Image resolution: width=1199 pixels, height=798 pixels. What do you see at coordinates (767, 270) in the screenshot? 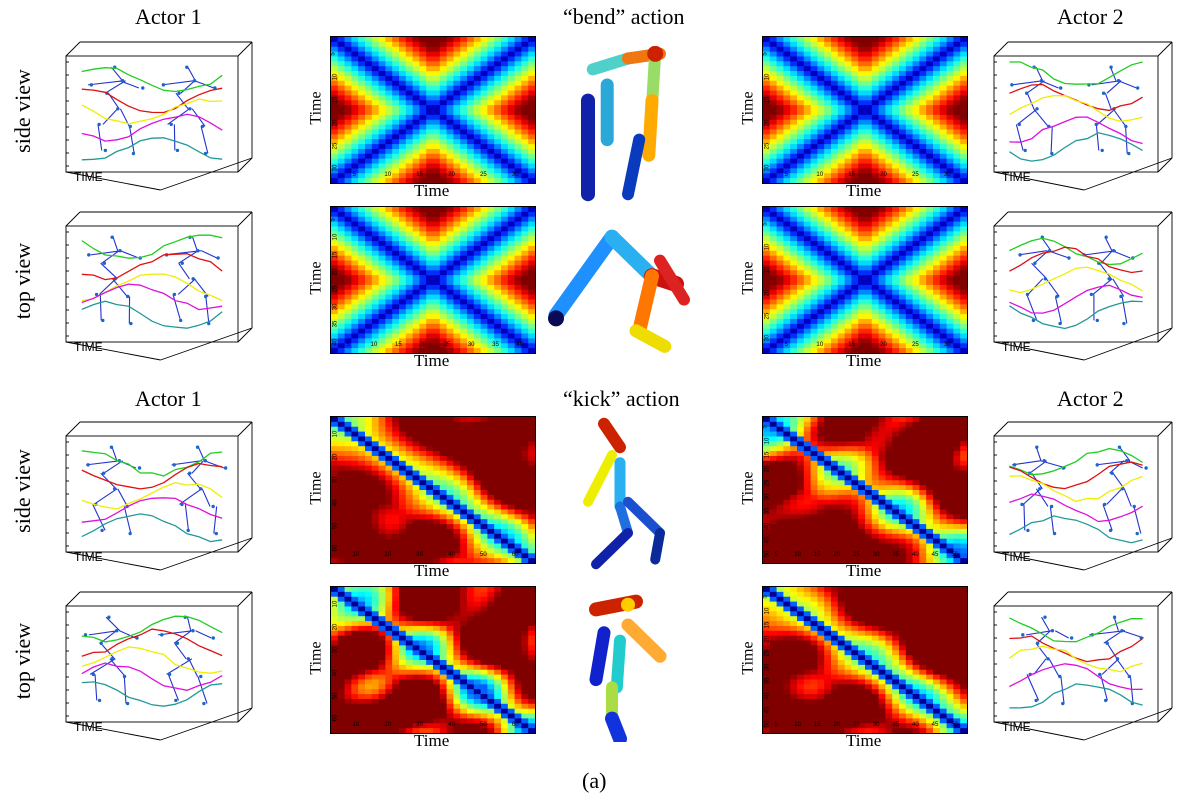
I see `y-tick-label: 15` at bounding box center [767, 270].